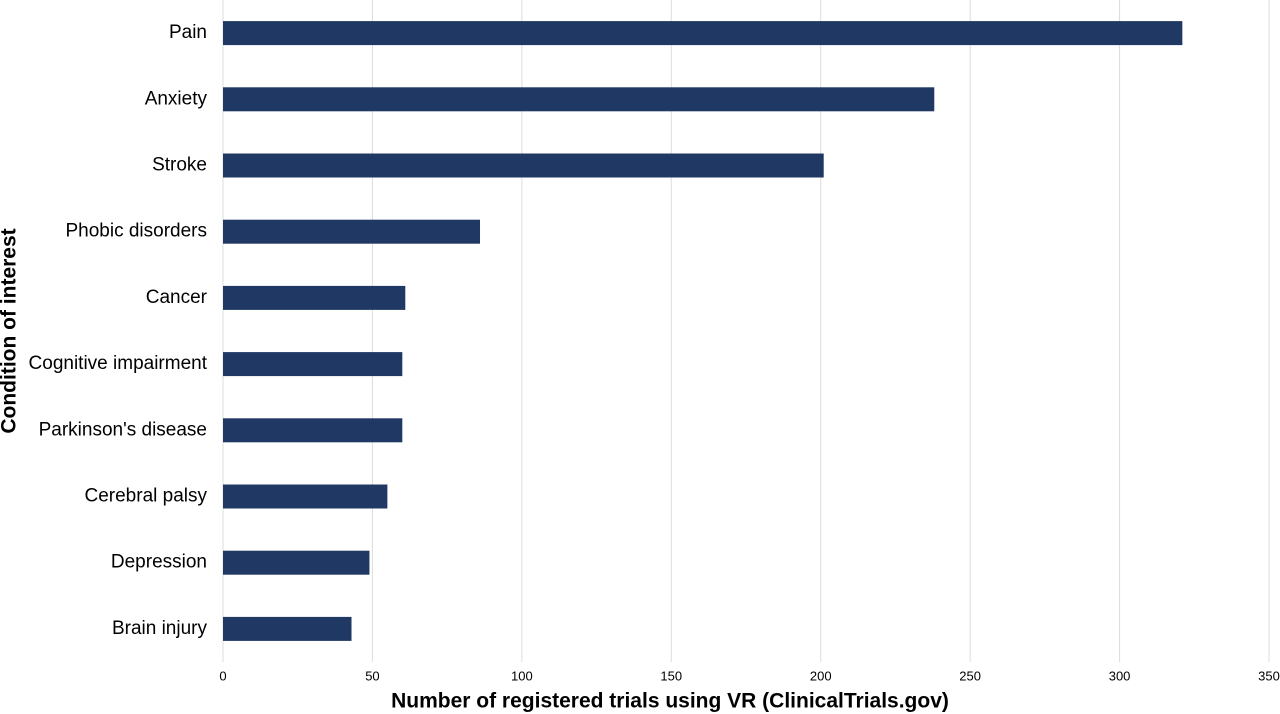 Image resolution: width=1280 pixels, height=714 pixels. What do you see at coordinates (821, 675) in the screenshot?
I see `x-tick-label: 200` at bounding box center [821, 675].